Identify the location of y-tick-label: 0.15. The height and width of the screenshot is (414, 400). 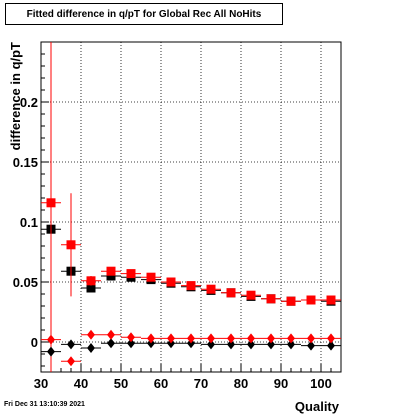
(25, 162).